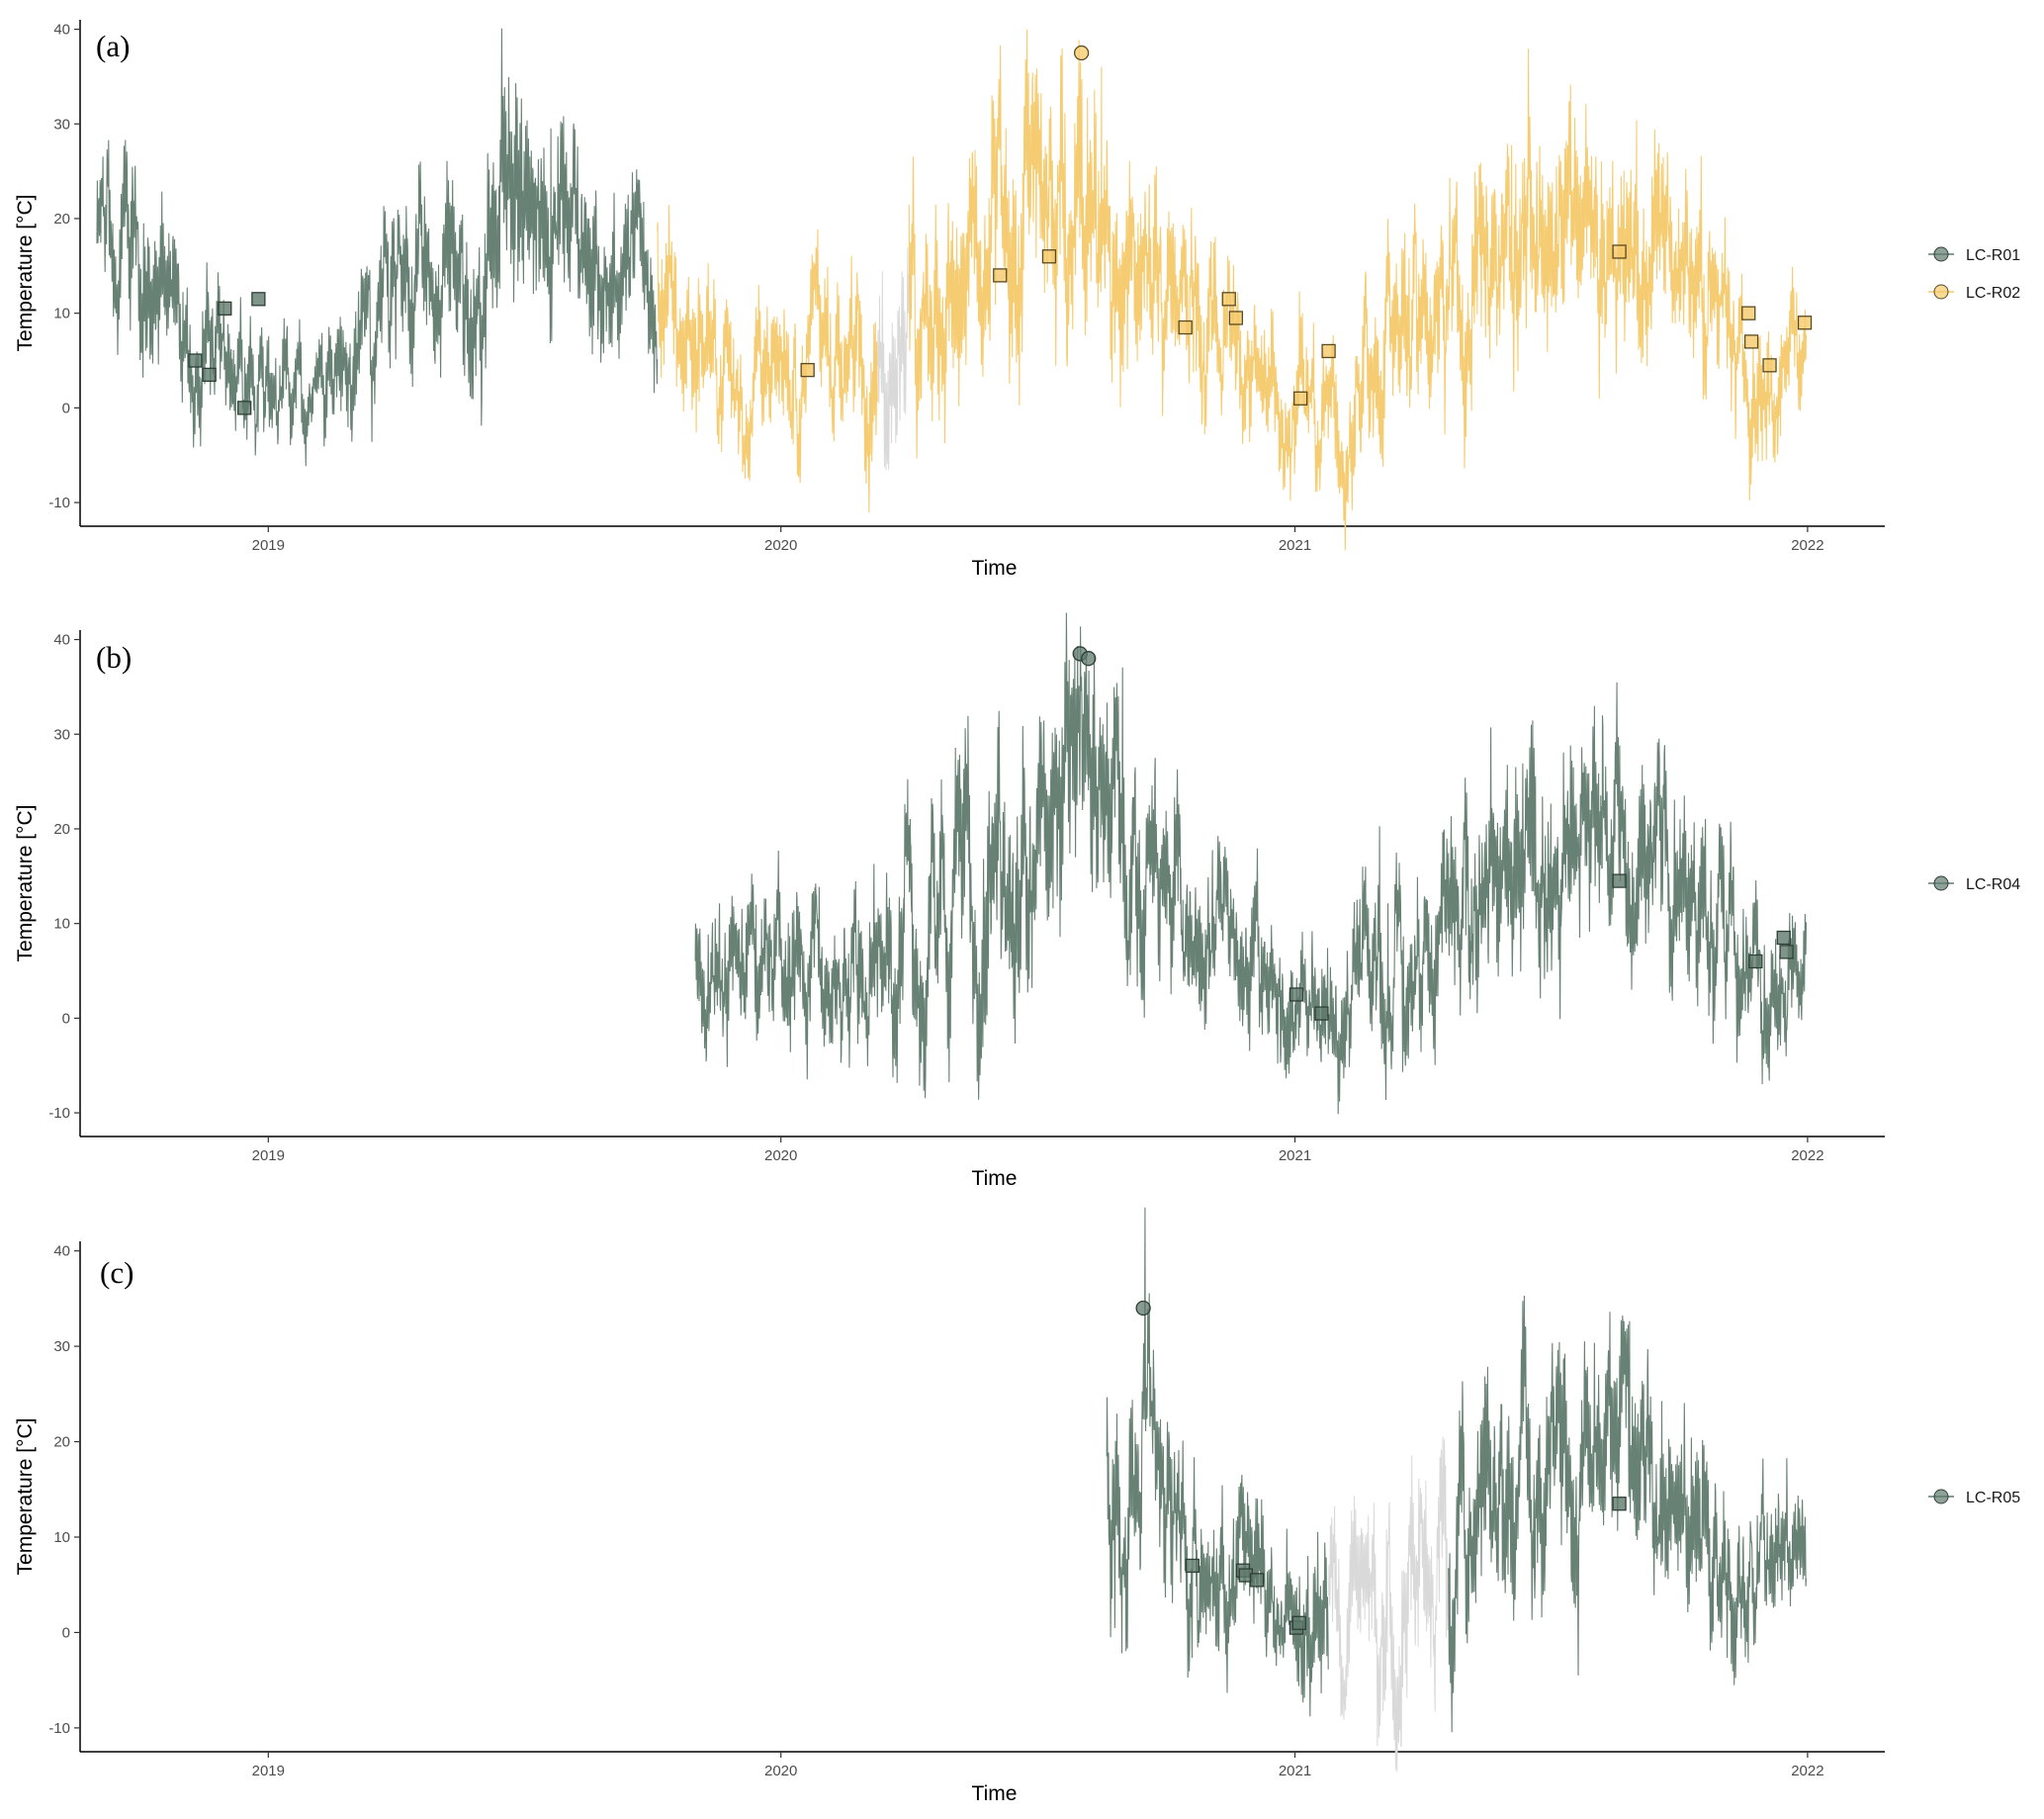  I want to click on series-line-lc-r05, so click(1457, 1470).